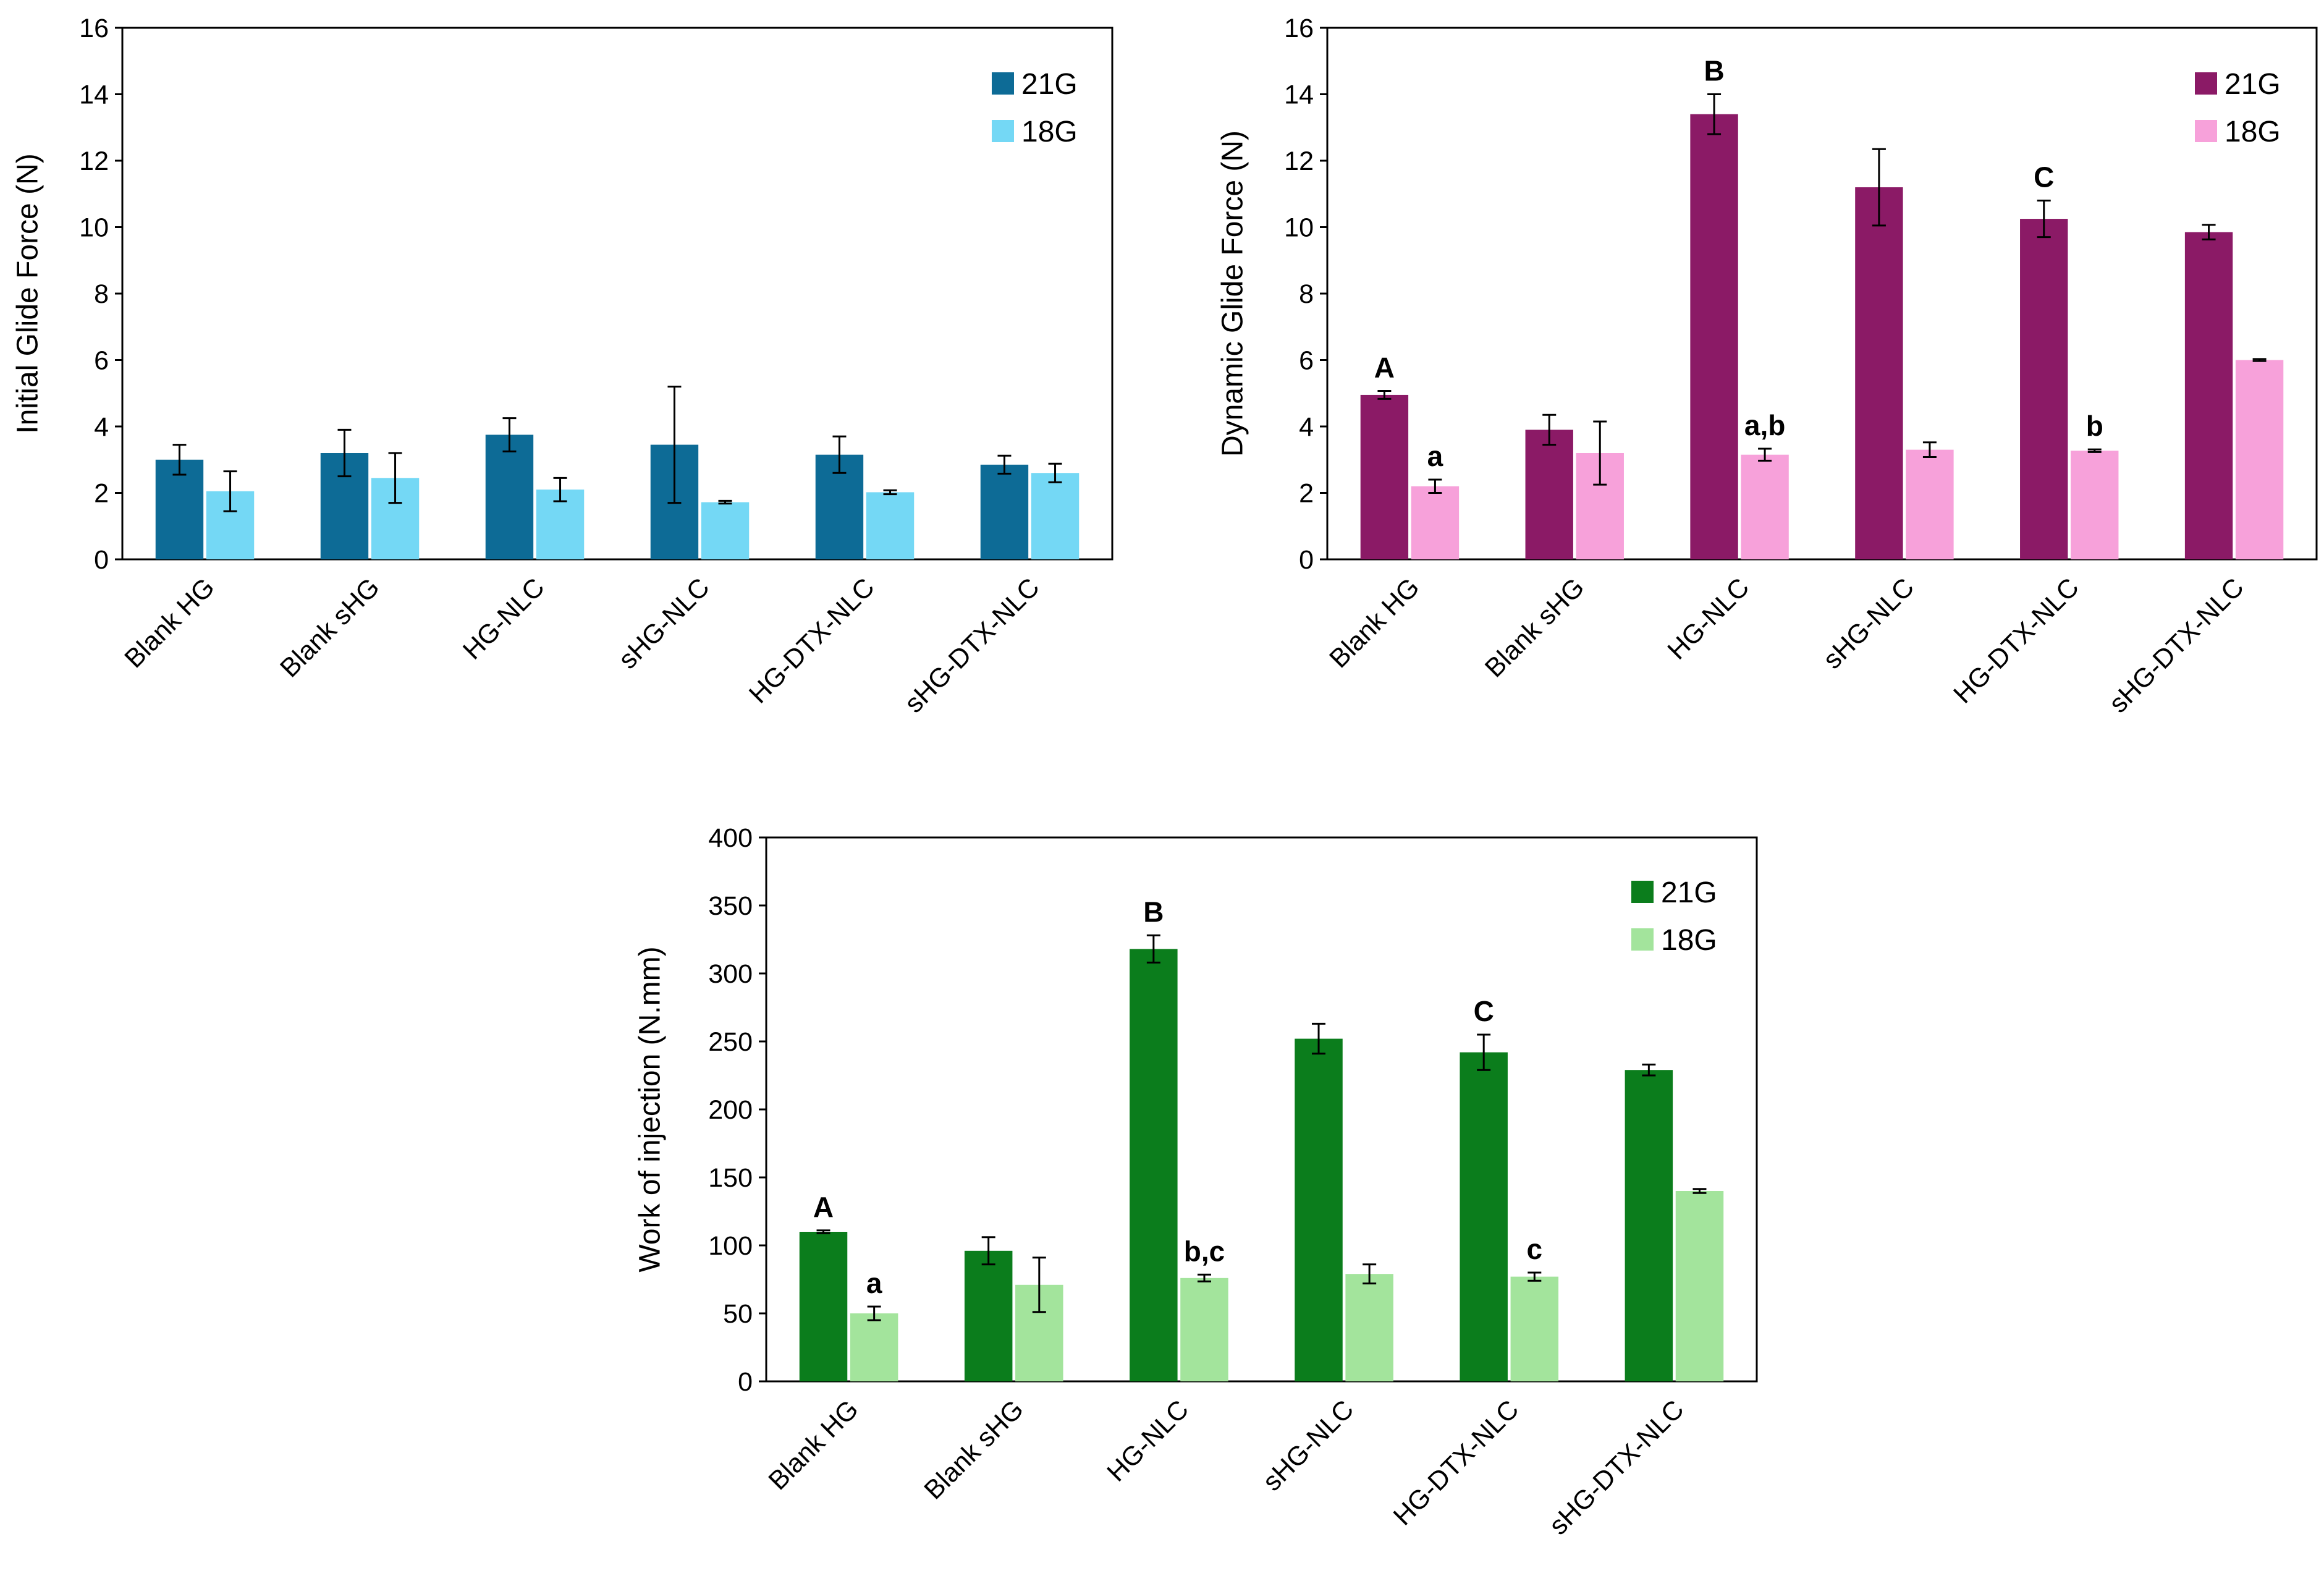  What do you see at coordinates (823, 1207) in the screenshot?
I see `significance-label: A` at bounding box center [823, 1207].